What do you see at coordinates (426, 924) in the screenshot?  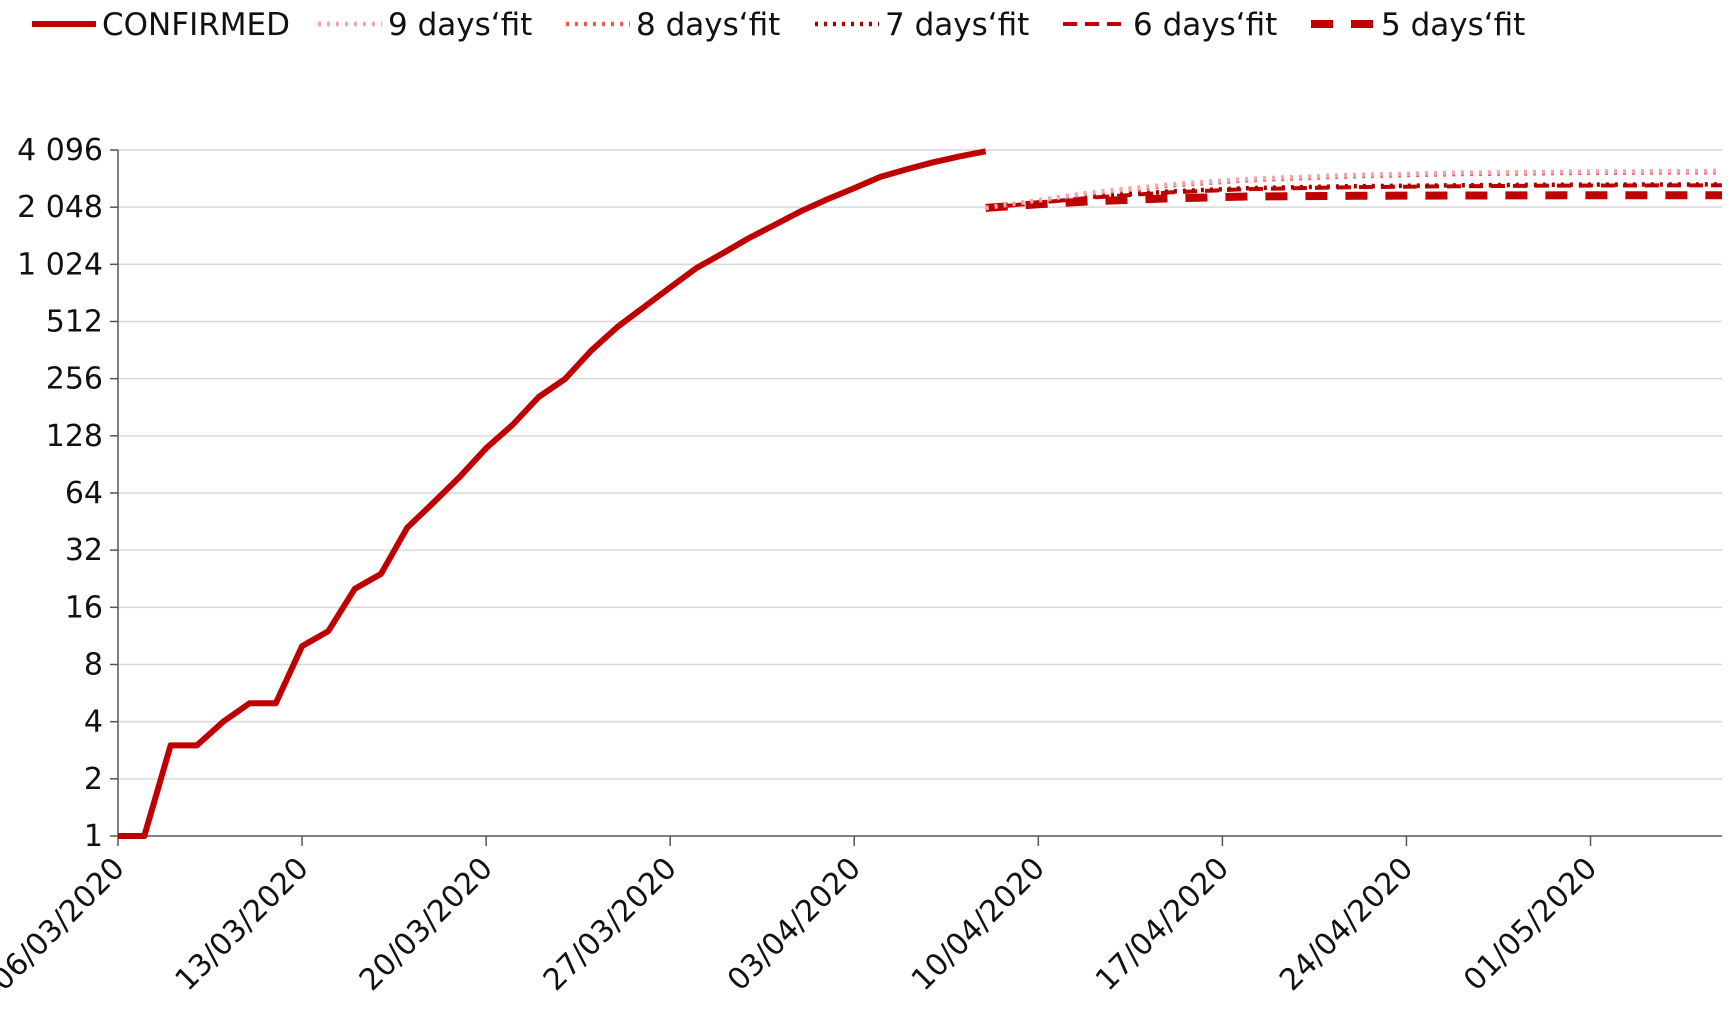 I see `x-tick-label: 20/03/2020` at bounding box center [426, 924].